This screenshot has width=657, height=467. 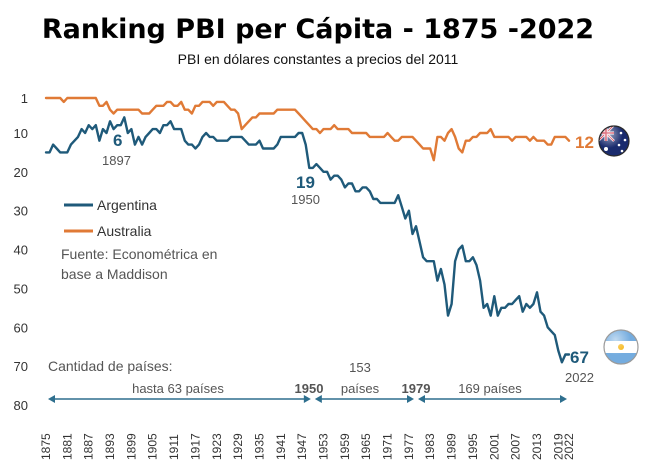 What do you see at coordinates (127, 205) in the screenshot?
I see `legend-label-argentina: Argentina` at bounding box center [127, 205].